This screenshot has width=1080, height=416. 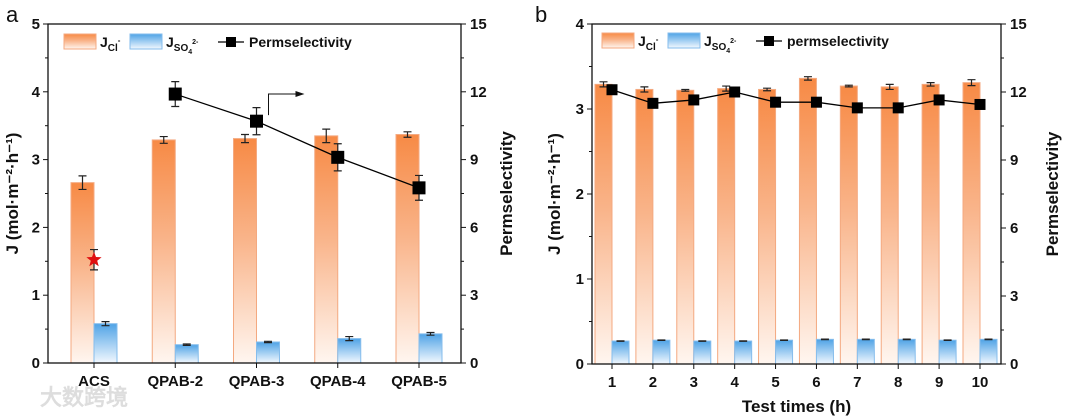 I want to click on y-tick-label: 2, so click(x=580, y=194).